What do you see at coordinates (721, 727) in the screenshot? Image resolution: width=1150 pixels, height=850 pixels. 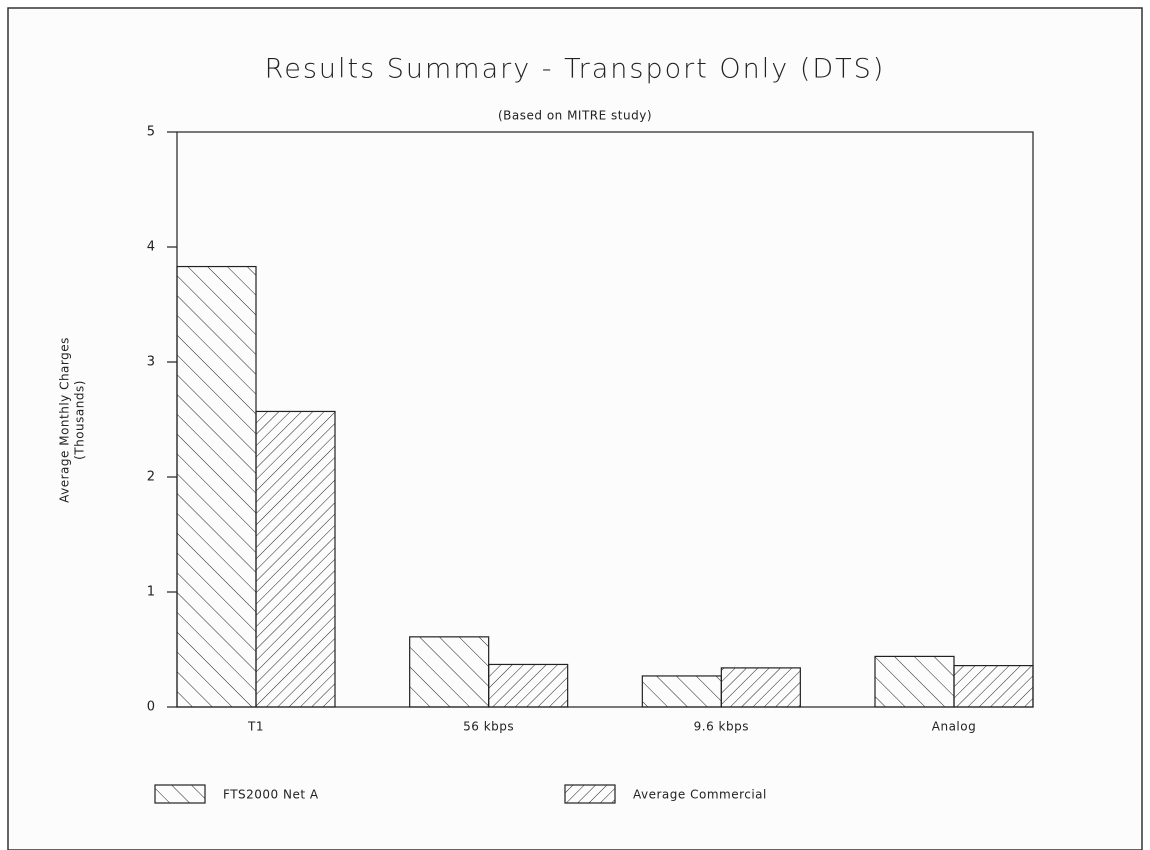 I see `x-tick-label: 9.6 kbps` at bounding box center [721, 727].